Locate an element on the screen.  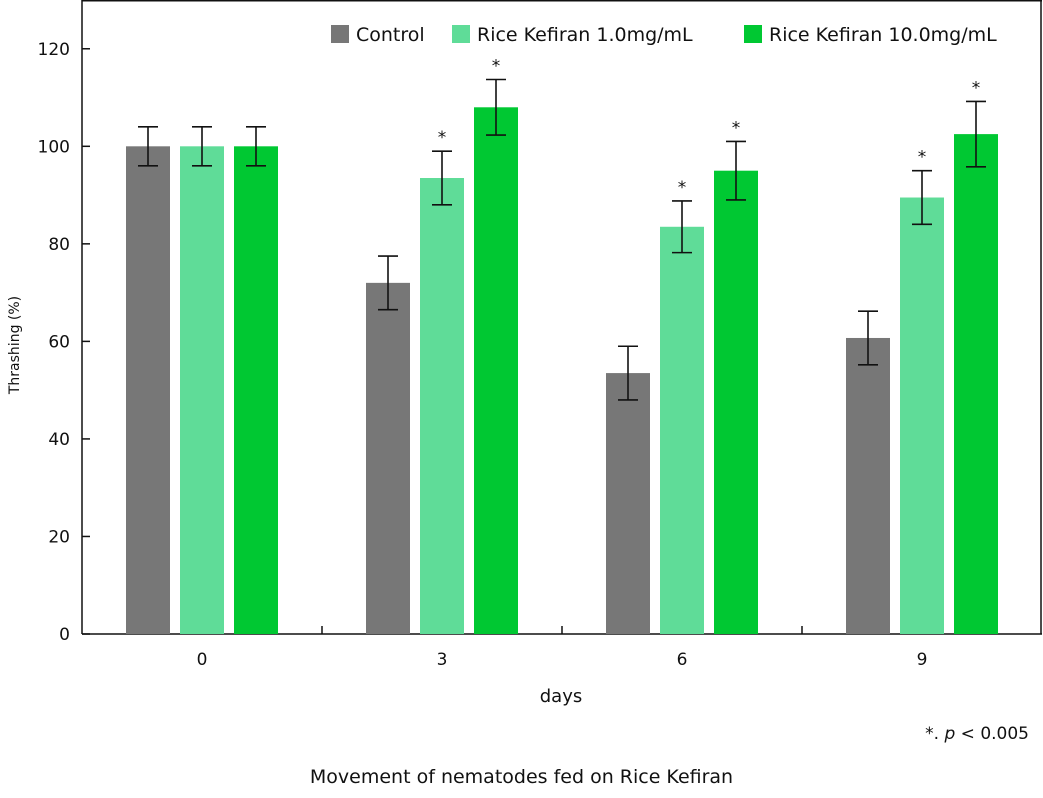
y-tick-label: 0 is located at coordinates (64, 635).